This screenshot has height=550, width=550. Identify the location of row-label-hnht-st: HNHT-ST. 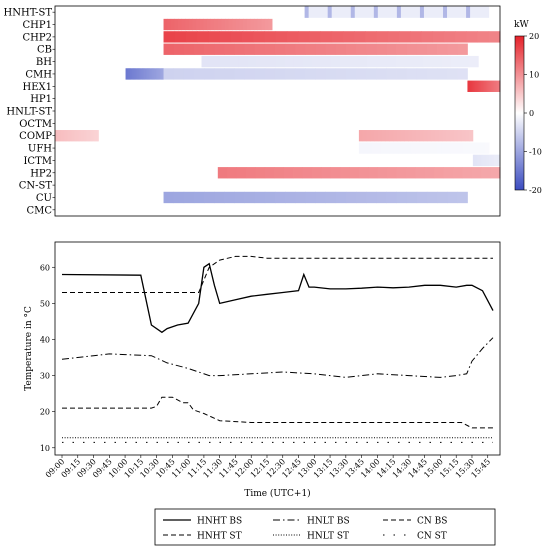
(28, 13).